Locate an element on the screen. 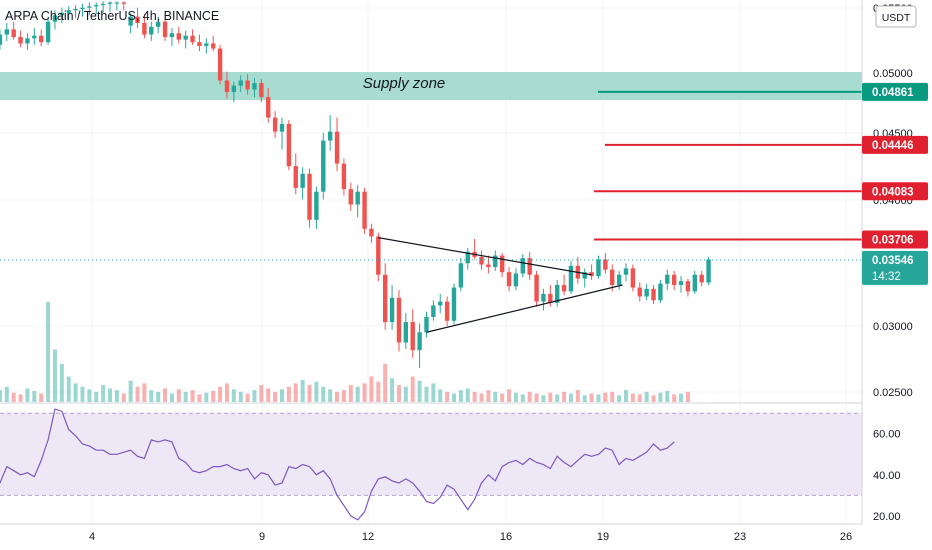 The height and width of the screenshot is (550, 932). chart-title: ARPA Chain / TetherUS, 4h, BINANCE is located at coordinates (112, 16).